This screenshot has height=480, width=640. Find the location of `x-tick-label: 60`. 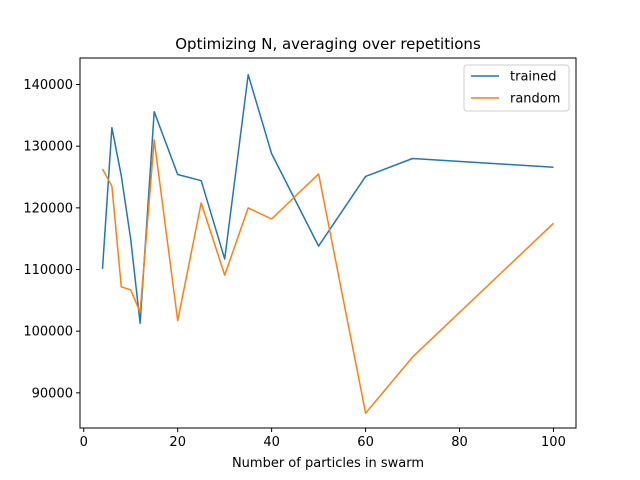

x-tick-label: 60 is located at coordinates (365, 442).